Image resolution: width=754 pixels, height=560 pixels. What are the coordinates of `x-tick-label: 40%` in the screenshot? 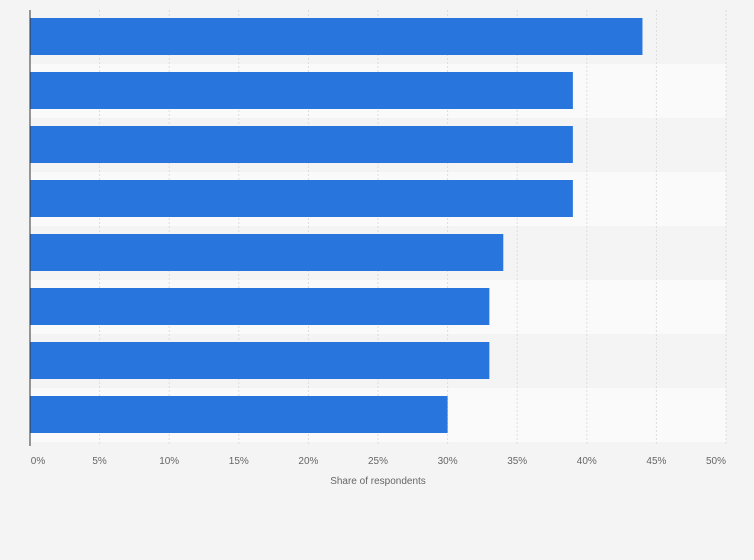 It's located at (587, 461).